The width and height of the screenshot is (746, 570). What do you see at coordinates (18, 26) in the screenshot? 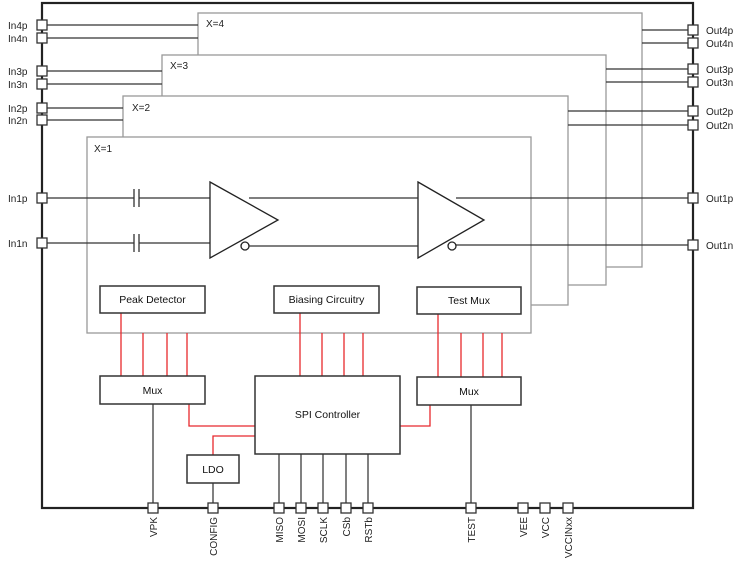
I see `pin-label: In4p` at bounding box center [18, 26].